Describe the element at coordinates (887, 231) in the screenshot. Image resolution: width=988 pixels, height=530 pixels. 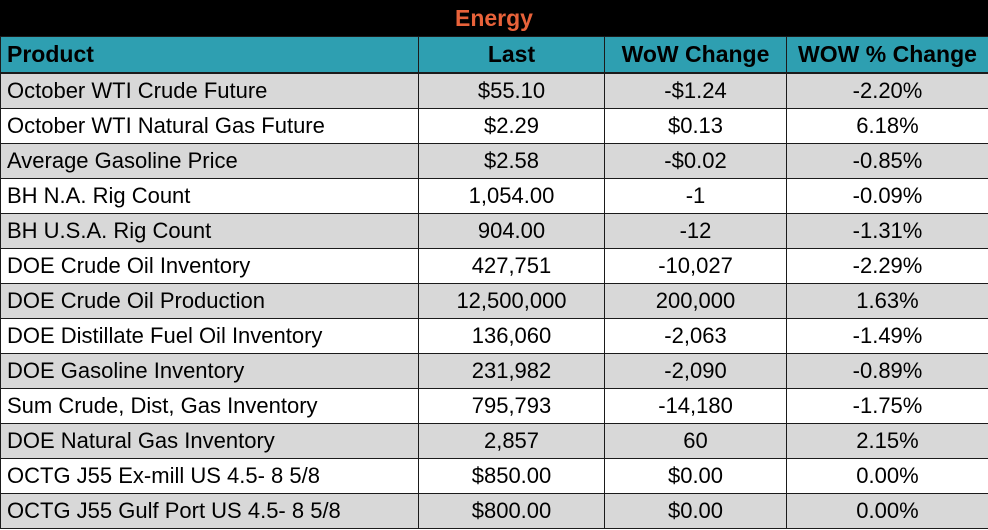
I see `cell-wow-pct-change: -1.31%` at that location.